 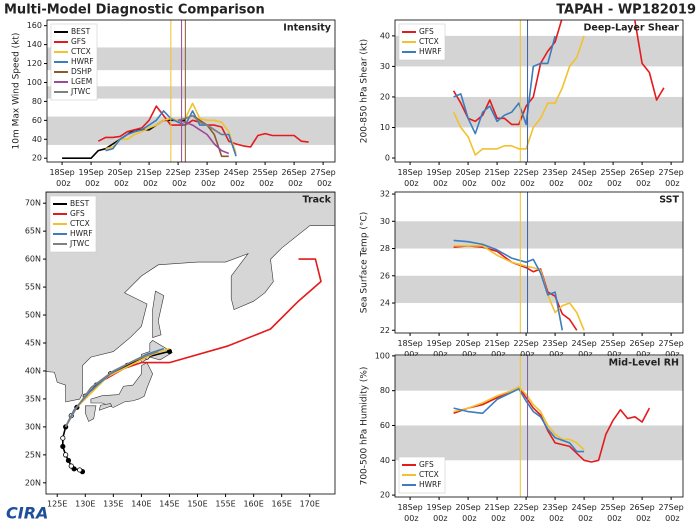 I want to click on y-tick-label: 30N, so click(x=33, y=426).